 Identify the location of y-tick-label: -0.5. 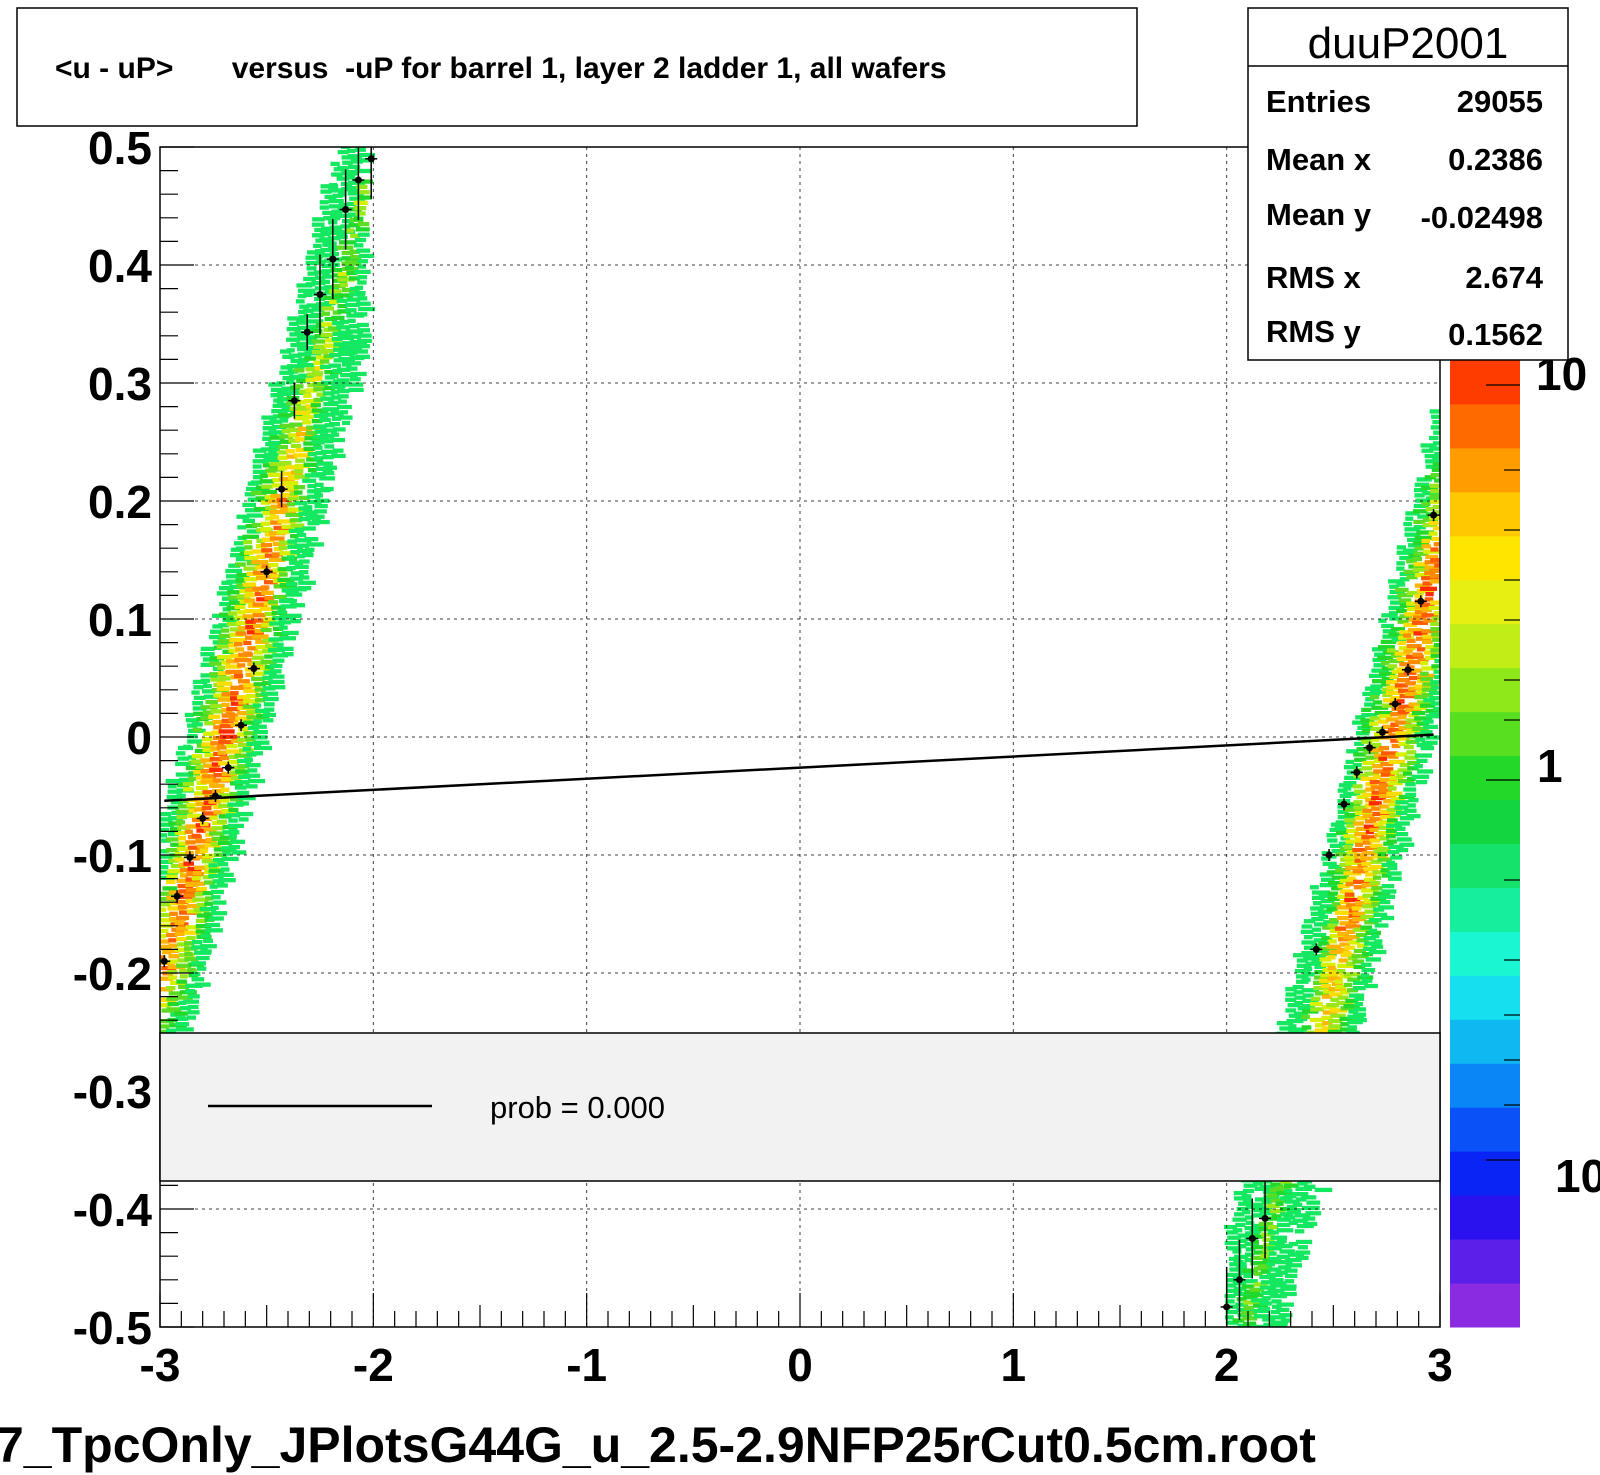
(112, 1328).